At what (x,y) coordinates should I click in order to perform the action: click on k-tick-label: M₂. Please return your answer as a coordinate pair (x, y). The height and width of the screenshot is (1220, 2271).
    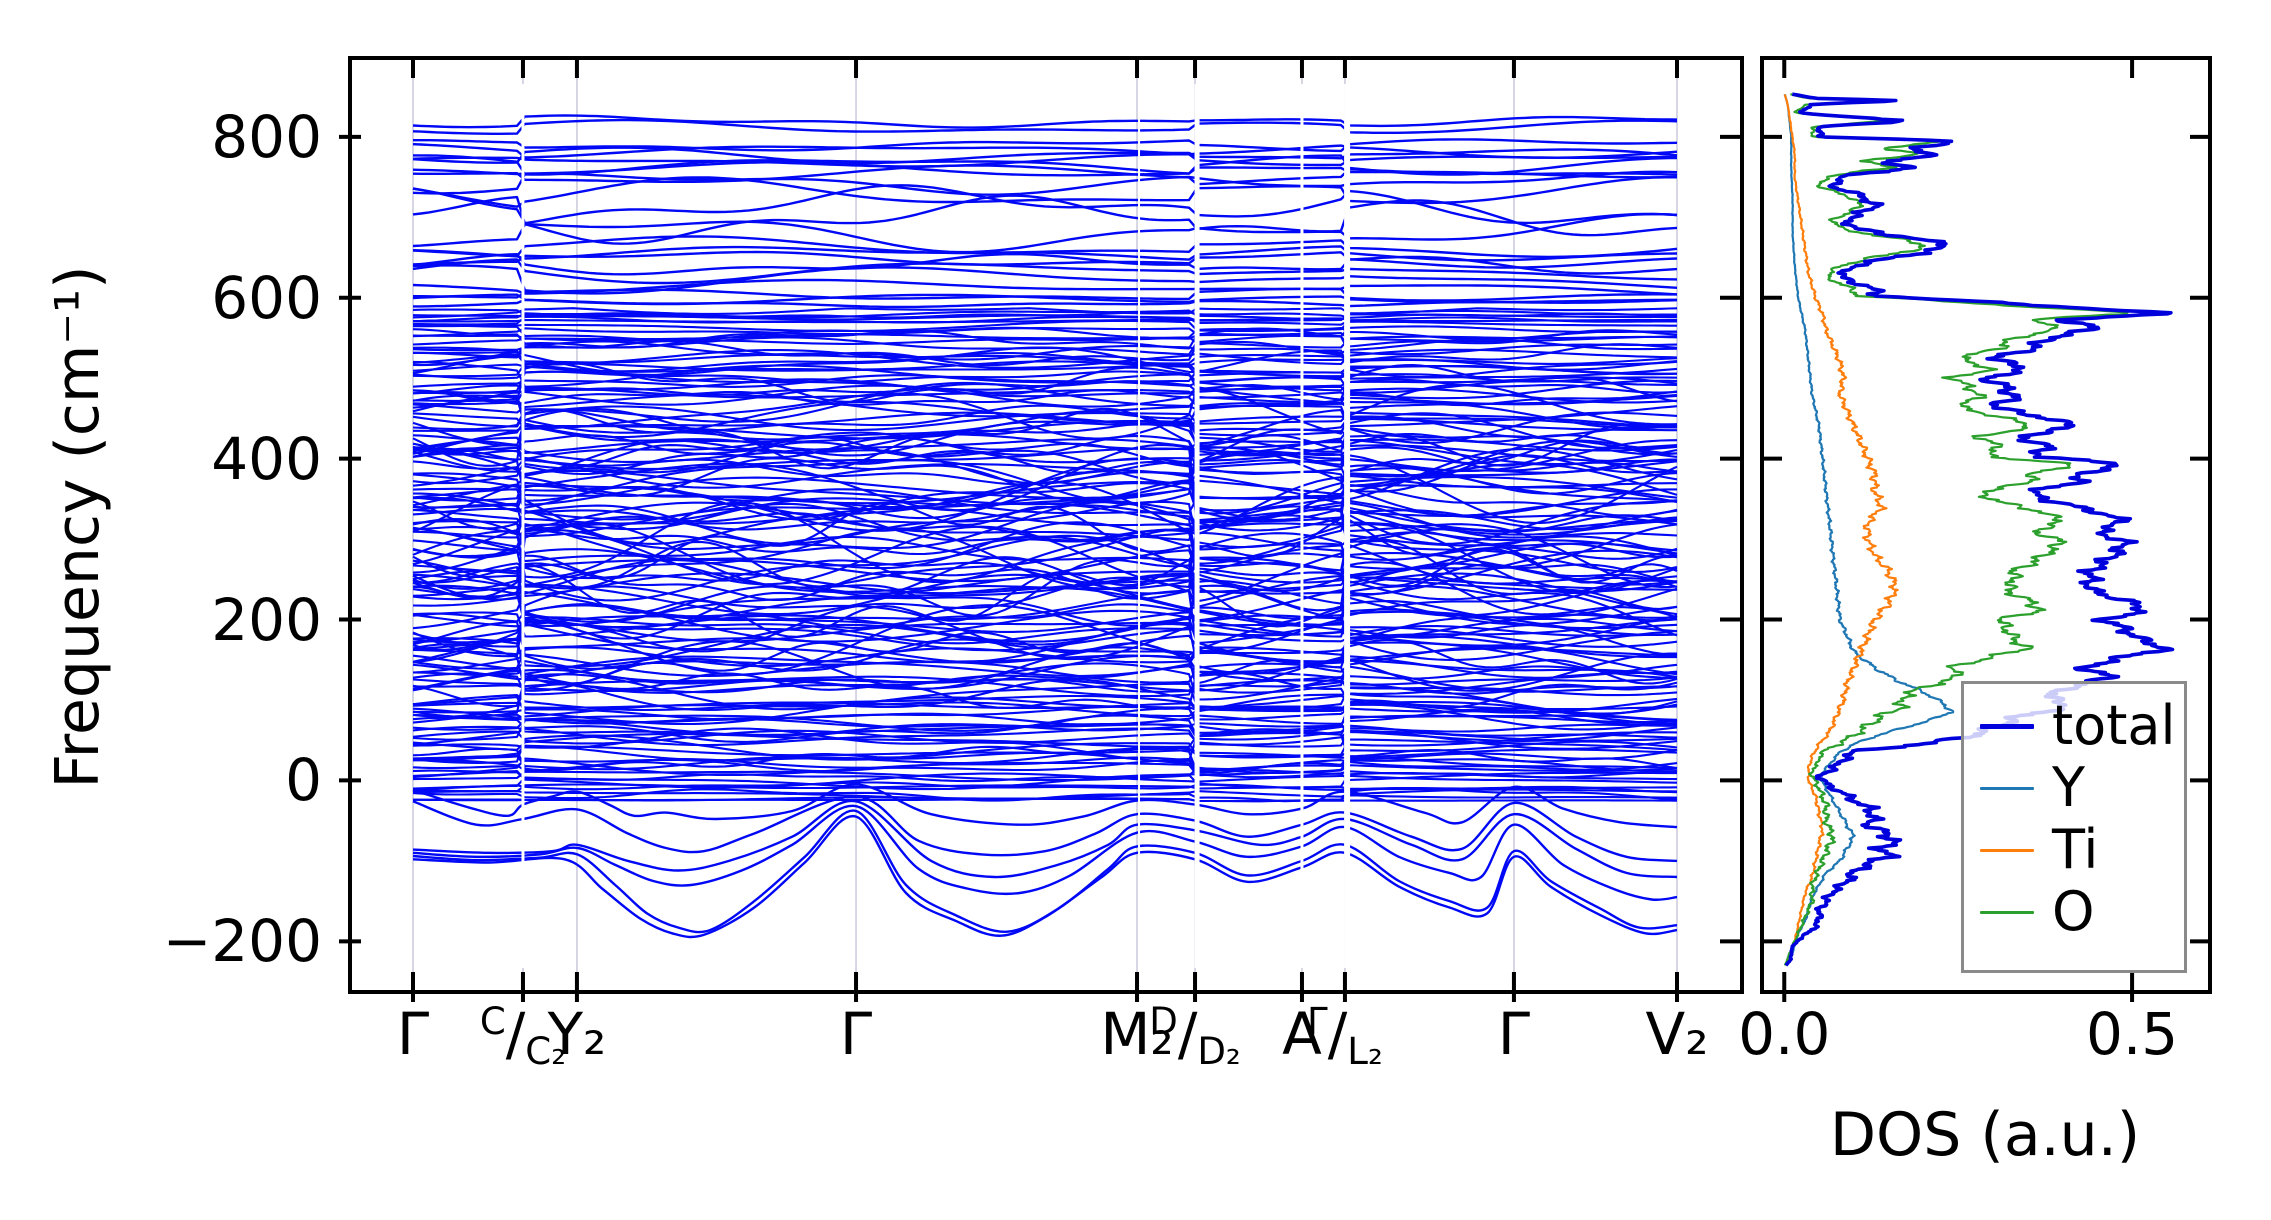
    Looking at the image, I should click on (1137, 1034).